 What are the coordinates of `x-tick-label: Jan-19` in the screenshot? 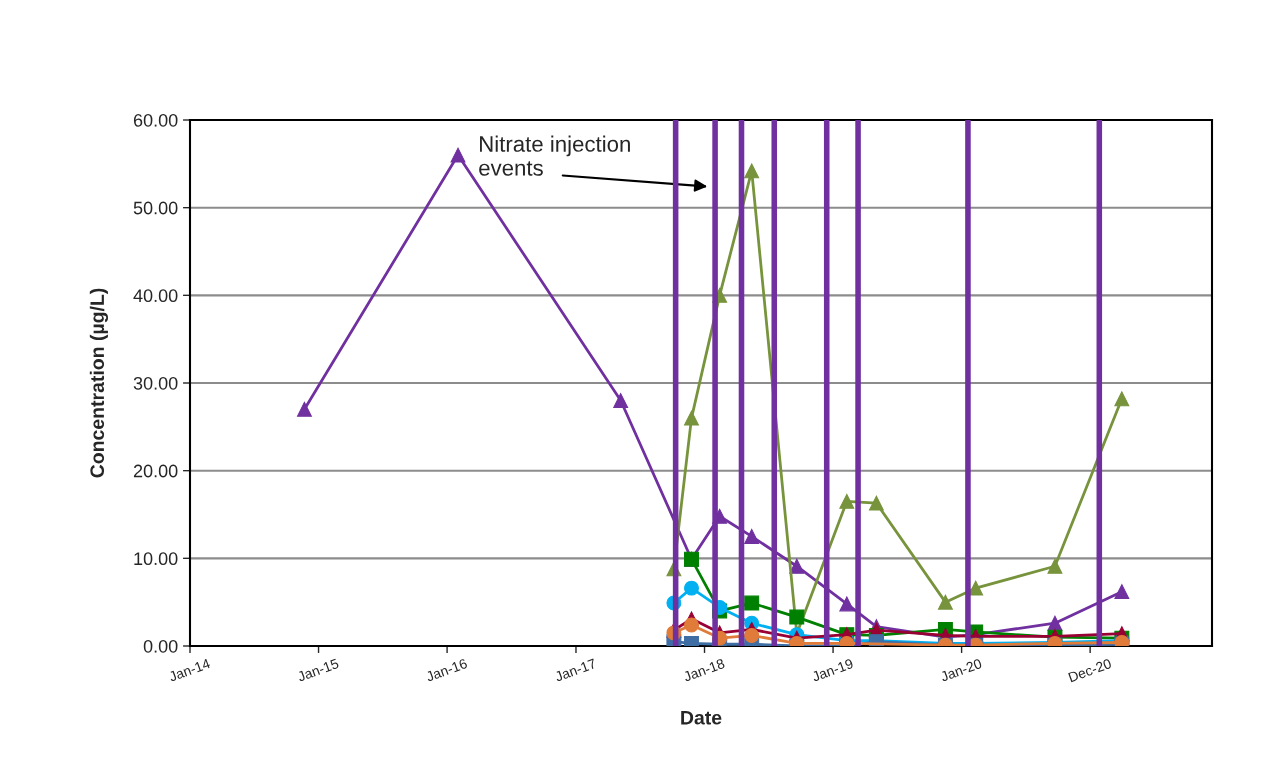 It's located at (832, 670).